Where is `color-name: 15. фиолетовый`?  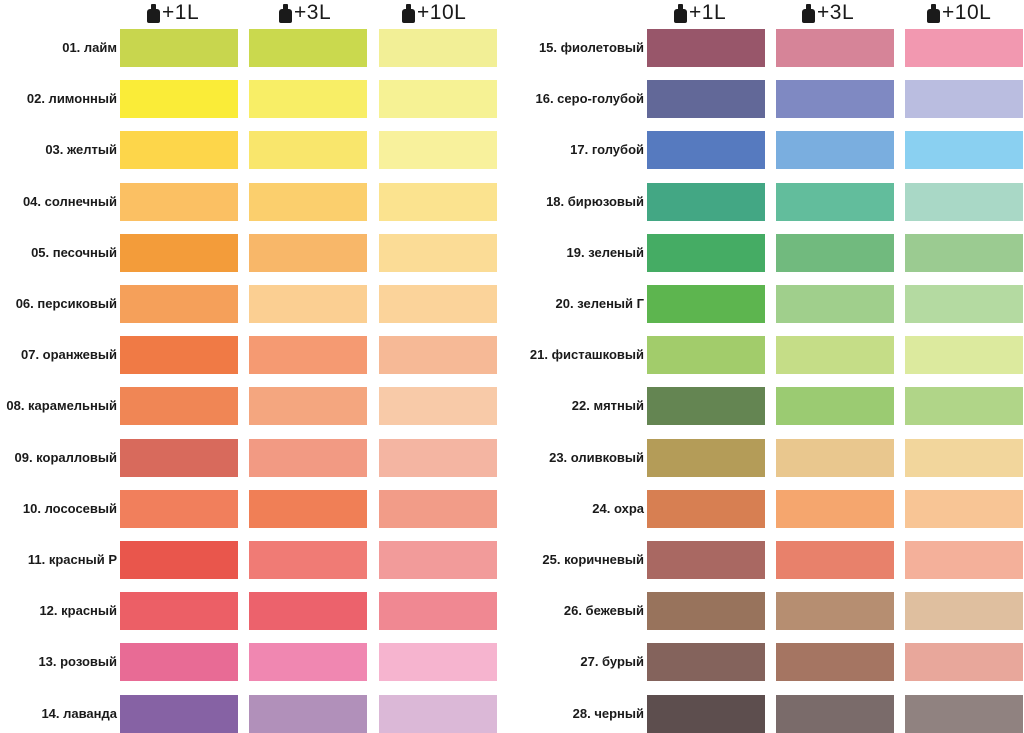 color-name: 15. фиолетовый is located at coordinates (591, 47).